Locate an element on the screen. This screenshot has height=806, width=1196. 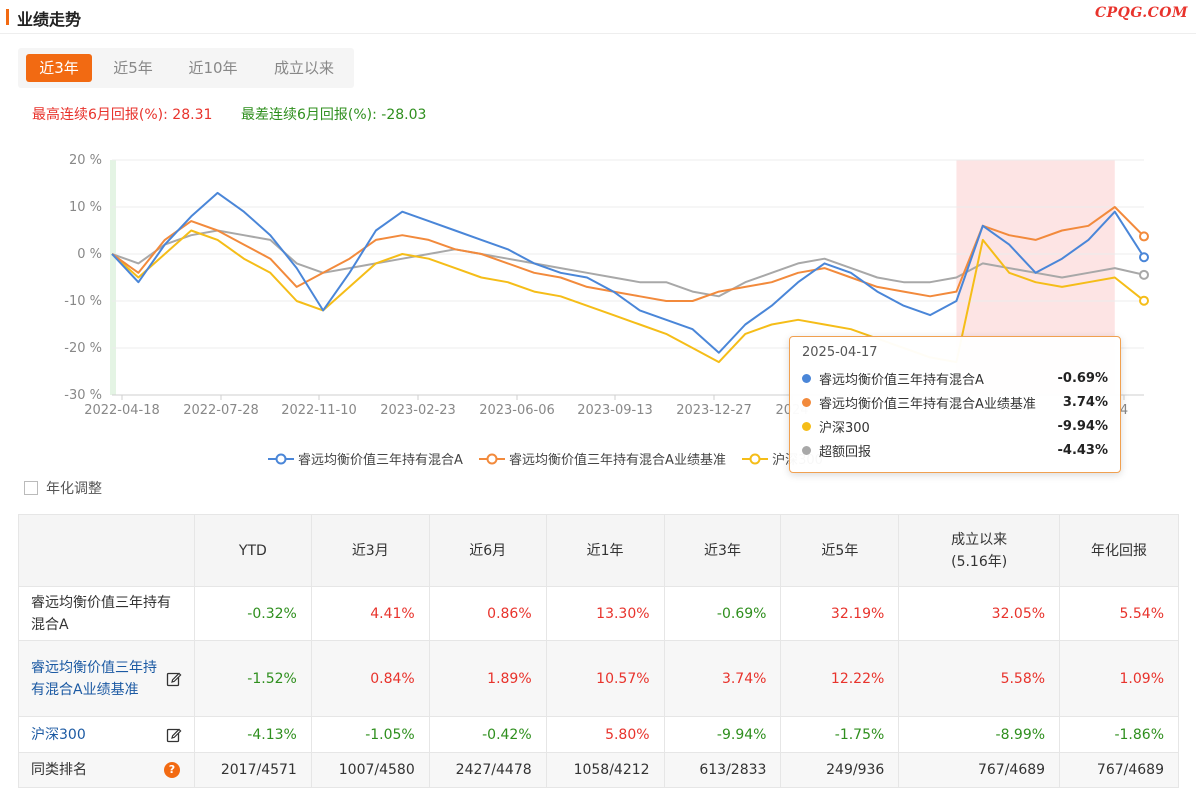
best-streak-text: 最高连续6月回报(%): 28.31 is located at coordinates (122, 115).